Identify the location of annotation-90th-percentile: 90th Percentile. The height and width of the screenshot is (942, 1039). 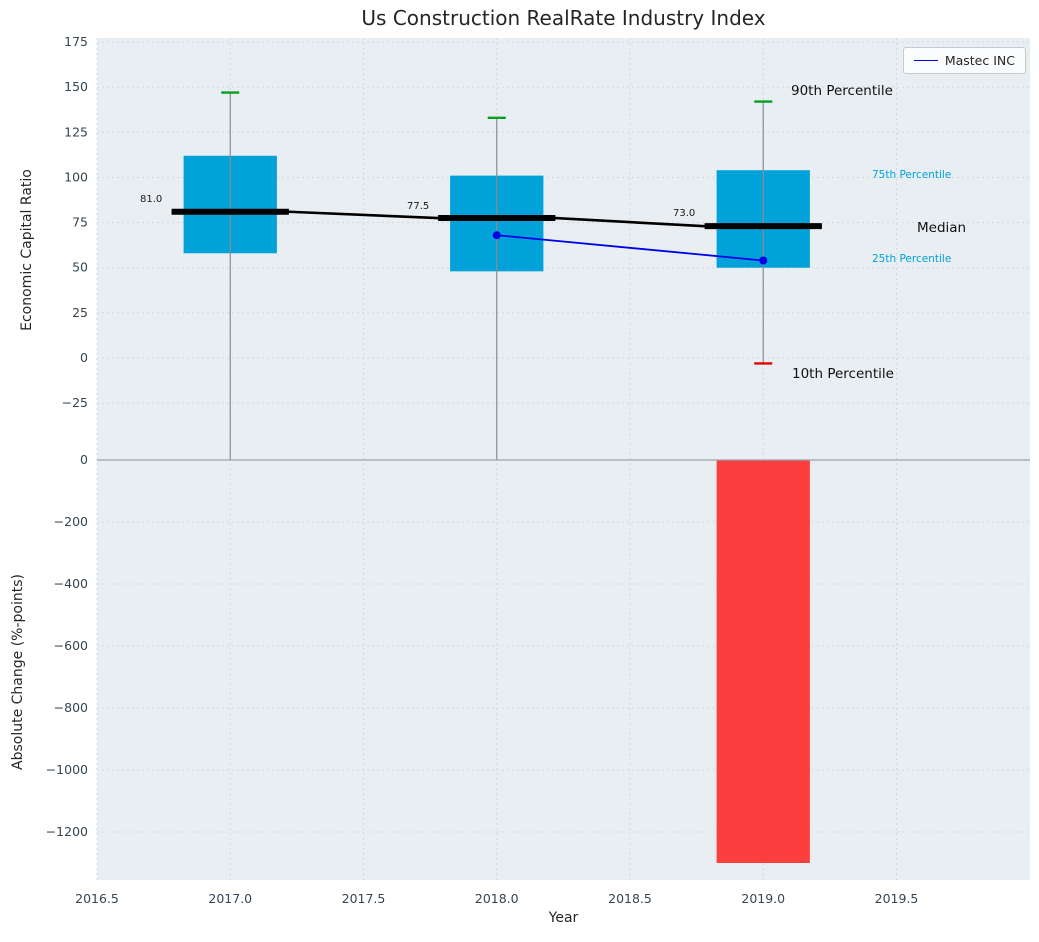
(842, 91).